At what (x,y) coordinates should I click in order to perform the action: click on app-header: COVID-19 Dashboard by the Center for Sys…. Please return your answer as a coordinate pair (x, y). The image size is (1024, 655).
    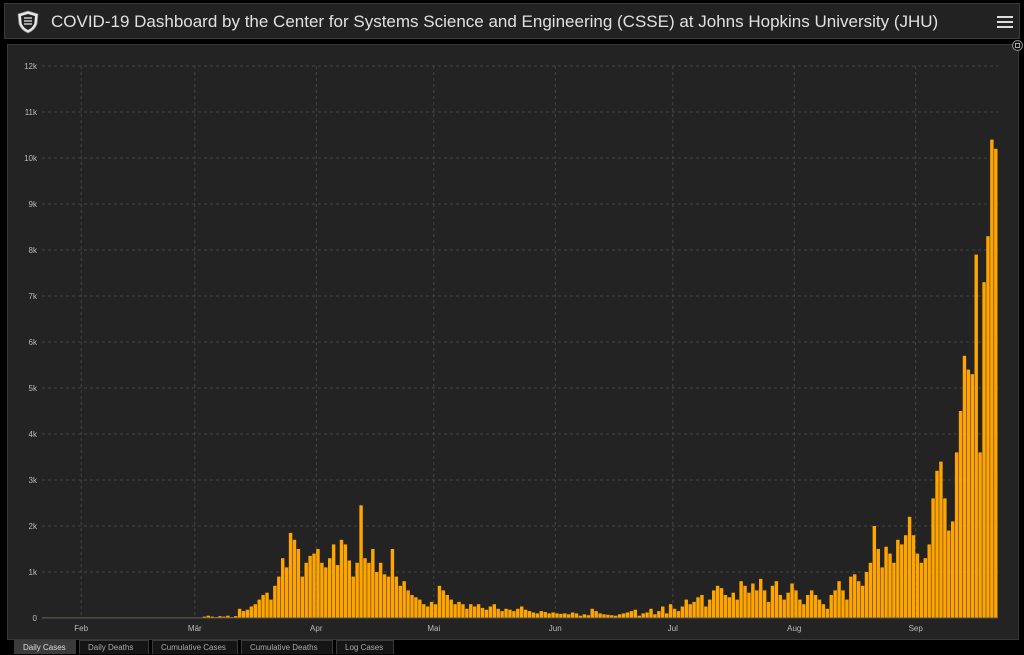
    Looking at the image, I should click on (512, 21).